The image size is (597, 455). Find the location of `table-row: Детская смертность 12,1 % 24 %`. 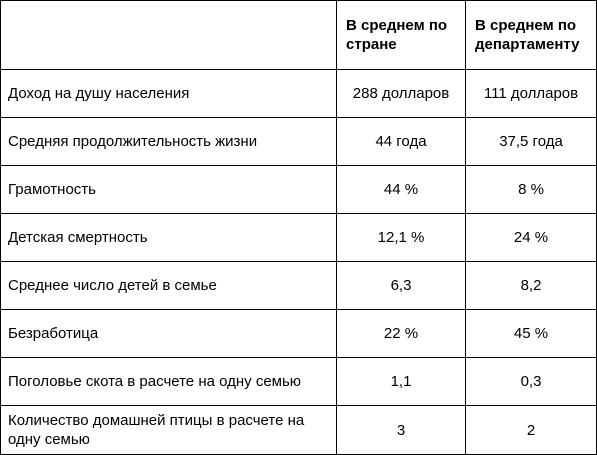

table-row: Детская смертность 12,1 % 24 % is located at coordinates (298, 237).